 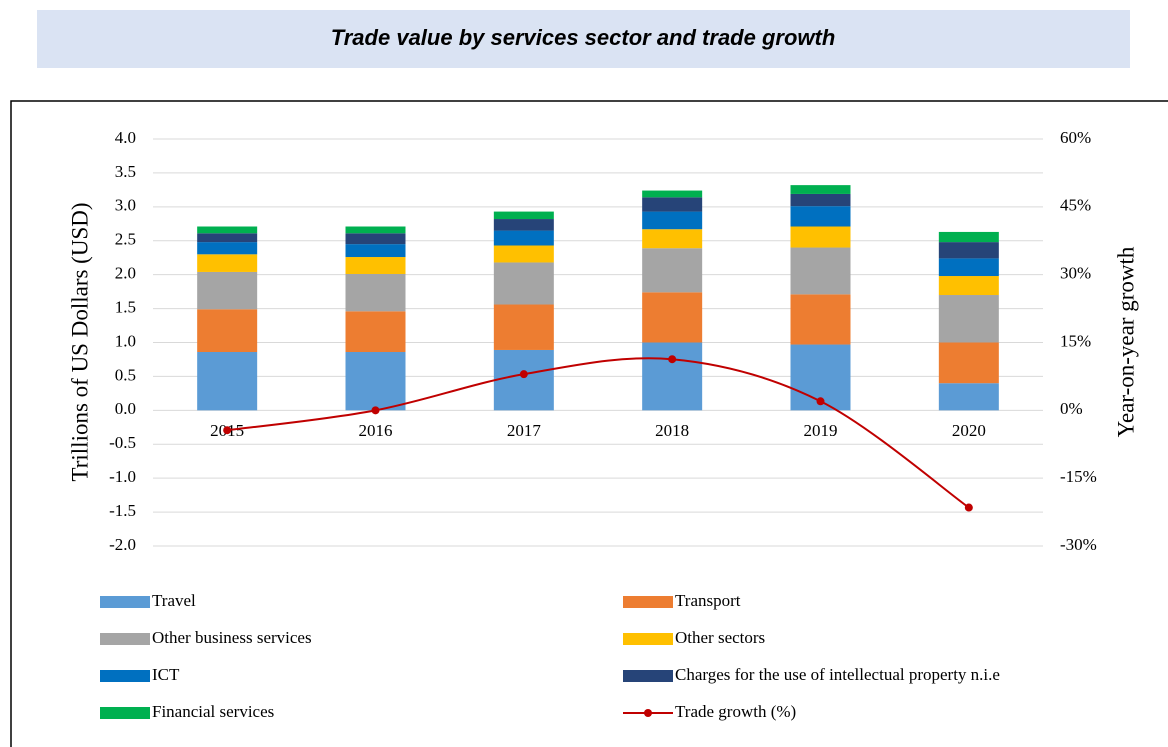 I want to click on y2-tick-label: -15%, so click(x=1078, y=476).